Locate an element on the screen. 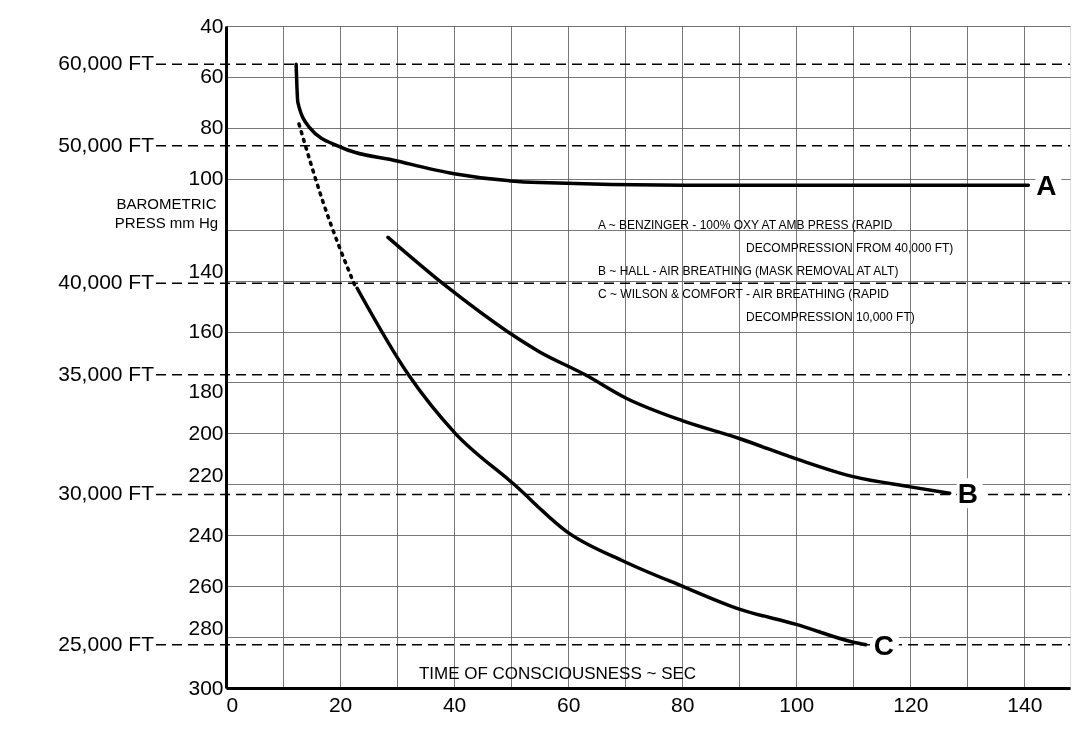  x-tick-label: 140 is located at coordinates (1025, 704).